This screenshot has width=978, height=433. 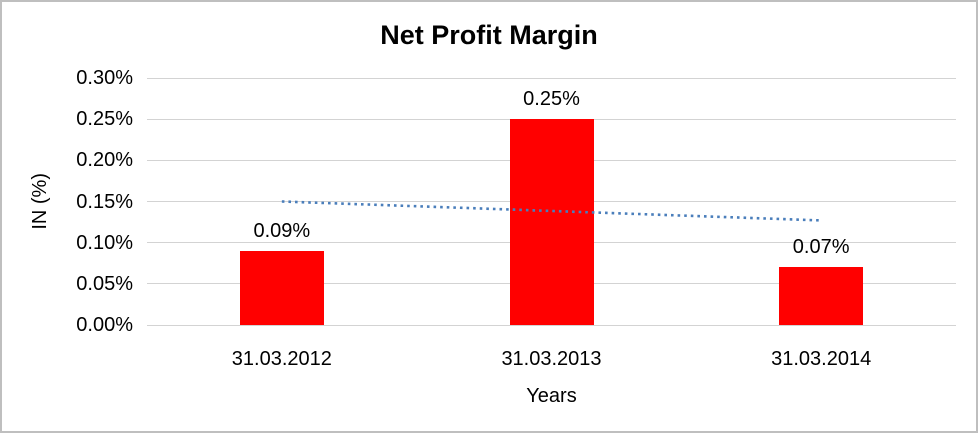 What do you see at coordinates (104, 119) in the screenshot?
I see `y-axis-tick-label: 0.25%` at bounding box center [104, 119].